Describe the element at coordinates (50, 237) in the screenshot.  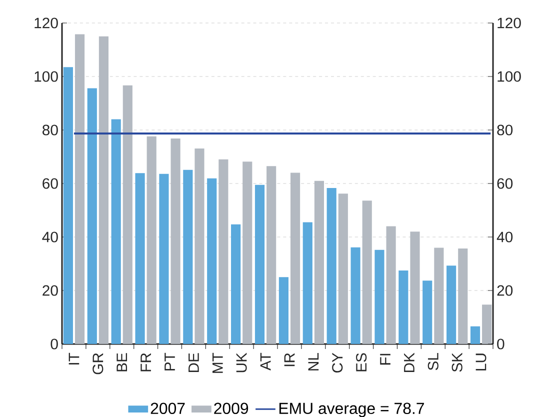
I see `y-tick-label: 40` at that location.